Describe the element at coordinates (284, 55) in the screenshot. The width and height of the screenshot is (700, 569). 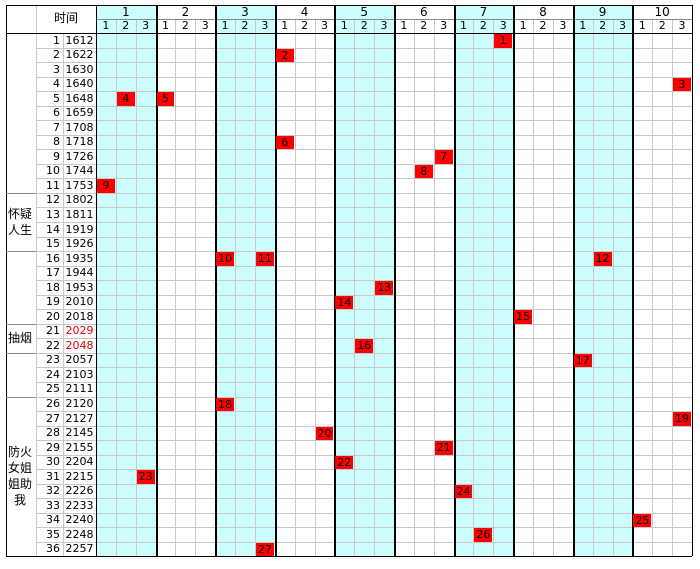
I see `mark-cell: 2` at that location.